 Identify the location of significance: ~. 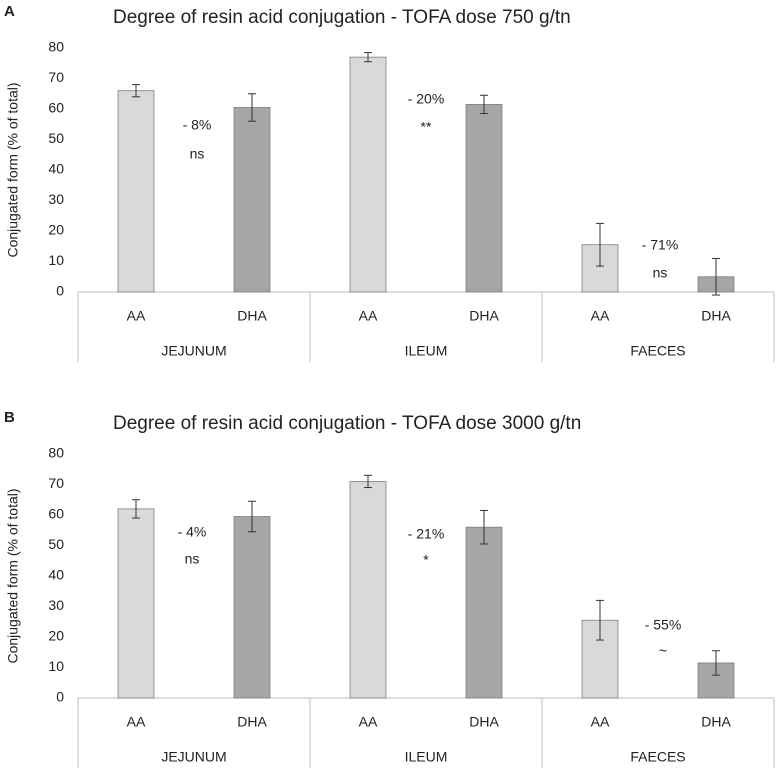
(663, 651).